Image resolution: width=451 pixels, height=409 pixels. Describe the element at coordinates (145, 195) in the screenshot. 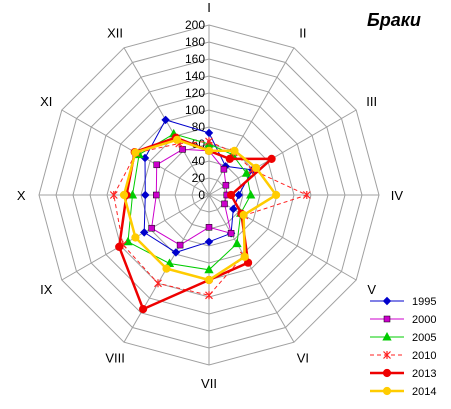

I see `point-1995-X` at that location.